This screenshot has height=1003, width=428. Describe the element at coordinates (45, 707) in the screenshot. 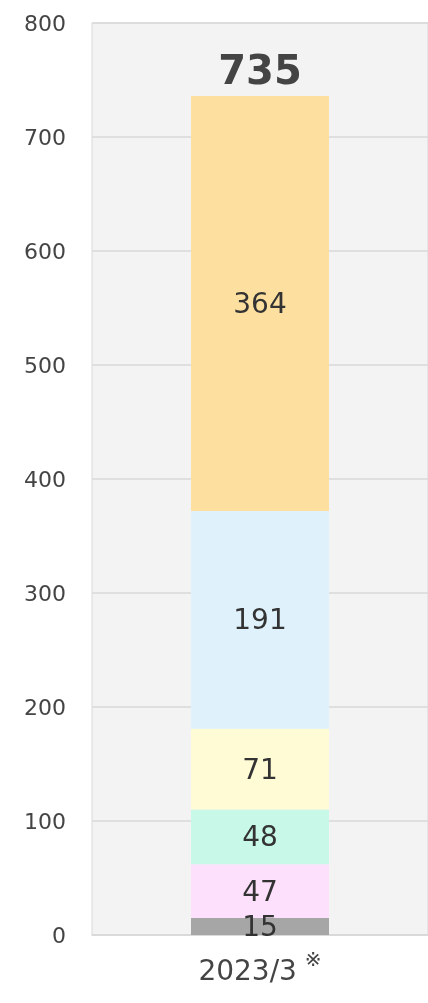

I see `y-tick-label: 200` at that location.